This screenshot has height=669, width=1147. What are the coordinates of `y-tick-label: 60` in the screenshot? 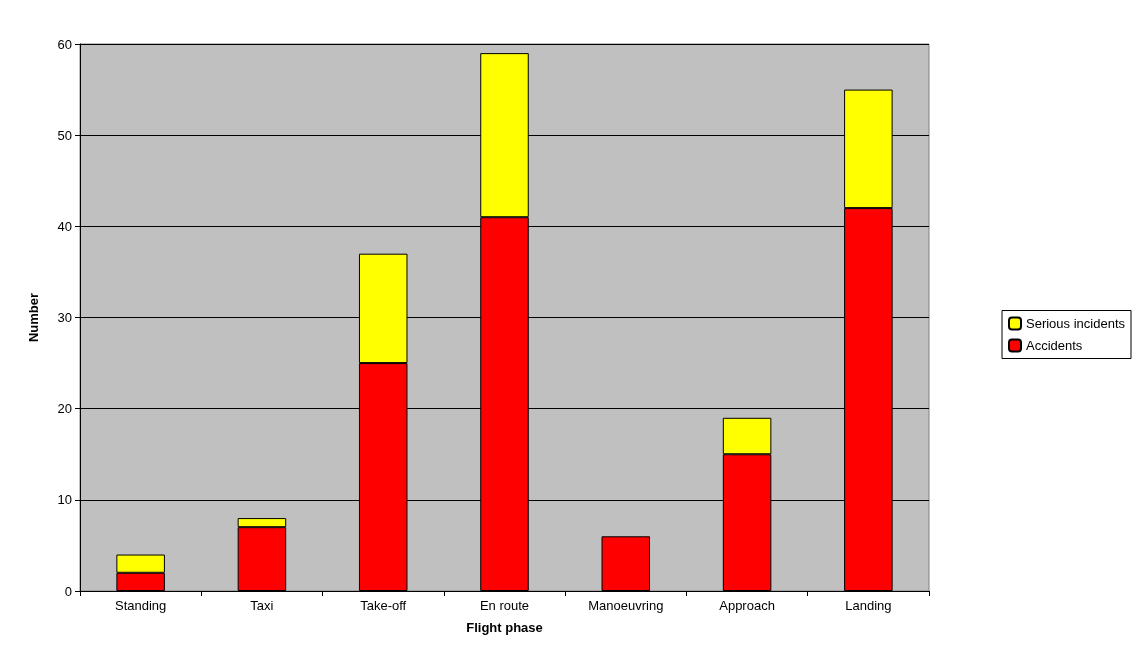 It's located at (64, 44).